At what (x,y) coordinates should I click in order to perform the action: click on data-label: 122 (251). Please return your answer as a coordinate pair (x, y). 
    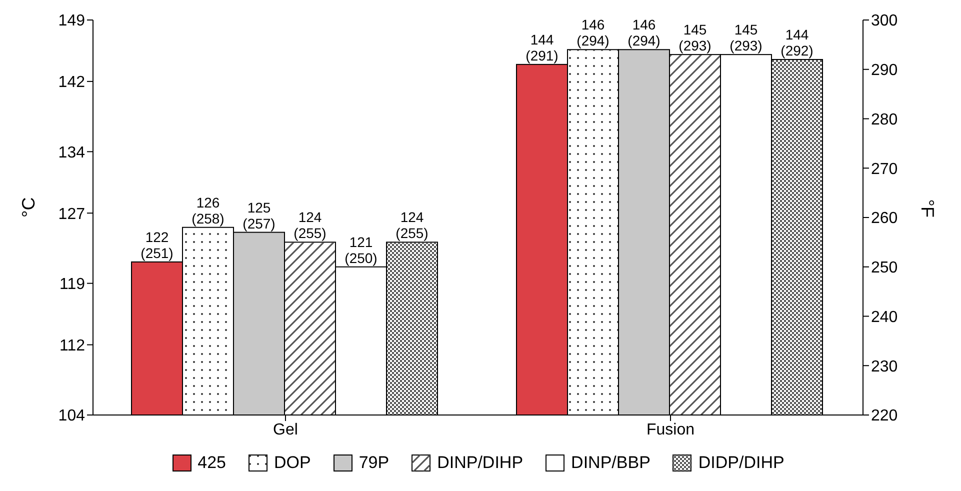
    Looking at the image, I should click on (157, 244).